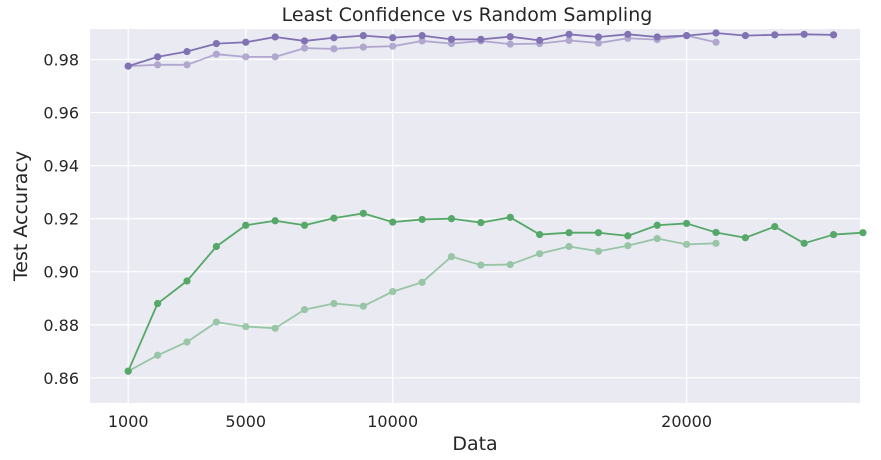 Image resolution: width=881 pixels, height=460 pixels. What do you see at coordinates (474, 444) in the screenshot?
I see `x-axis-label: Data` at bounding box center [474, 444].